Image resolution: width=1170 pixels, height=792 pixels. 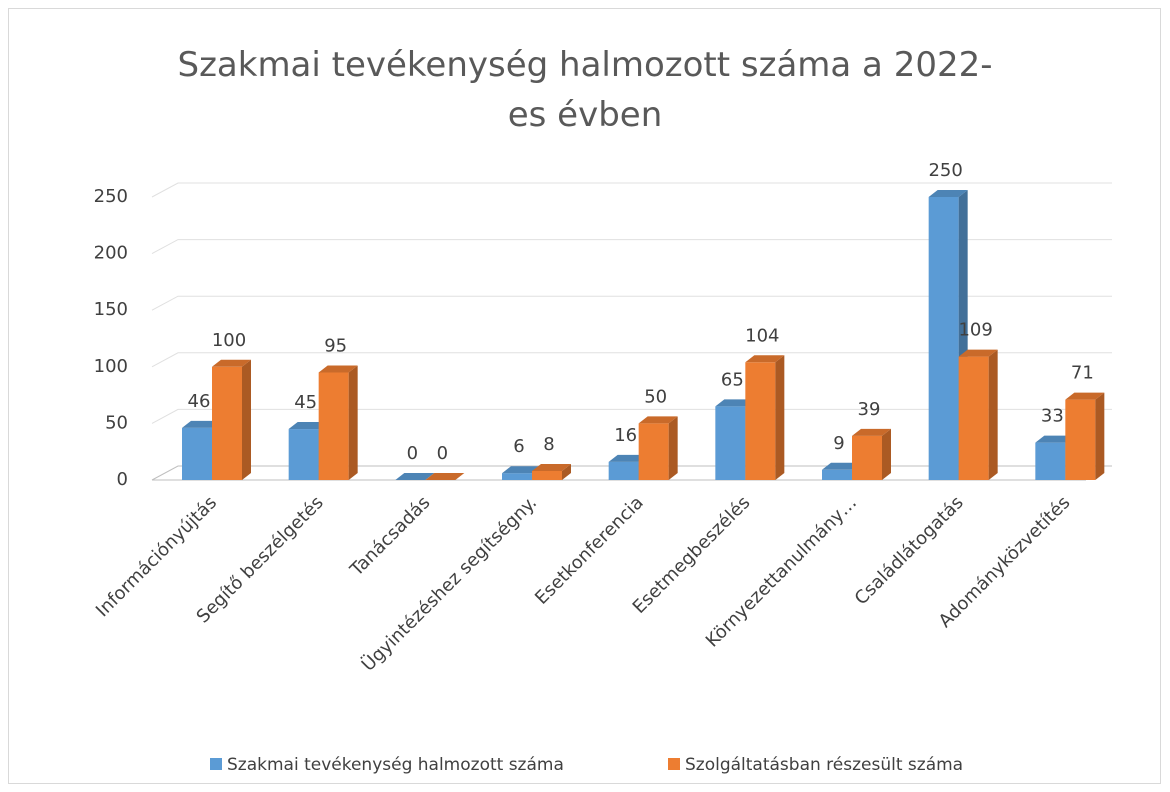 What do you see at coordinates (111, 366) in the screenshot?
I see `y-tick-label: 100` at bounding box center [111, 366].